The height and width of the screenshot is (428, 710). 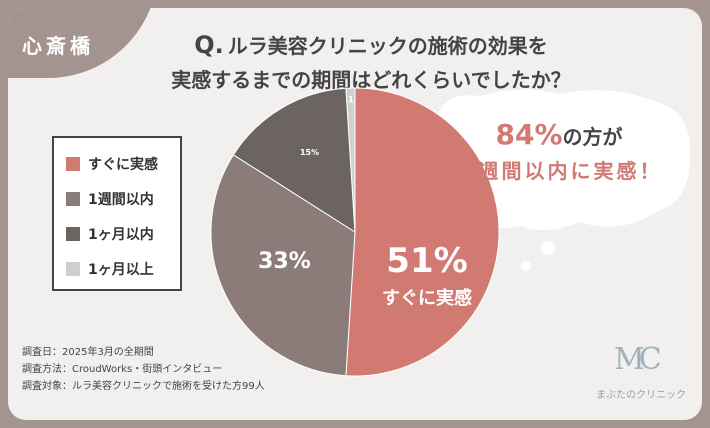 I want to click on slice-within-month, so click(x=294, y=160).